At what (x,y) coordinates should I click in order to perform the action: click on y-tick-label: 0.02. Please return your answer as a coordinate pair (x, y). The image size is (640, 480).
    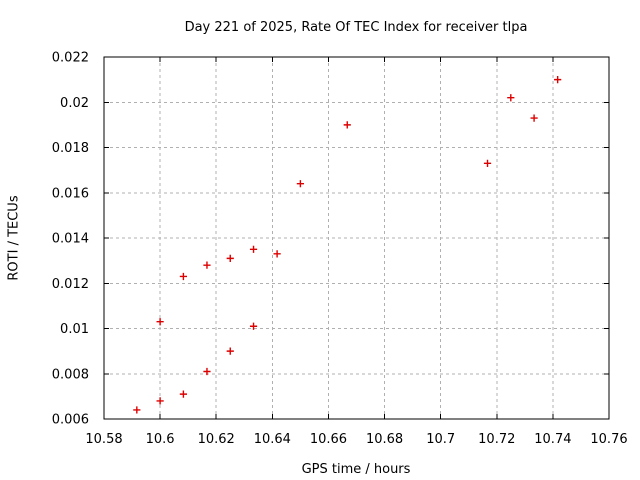
    Looking at the image, I should click on (74, 103).